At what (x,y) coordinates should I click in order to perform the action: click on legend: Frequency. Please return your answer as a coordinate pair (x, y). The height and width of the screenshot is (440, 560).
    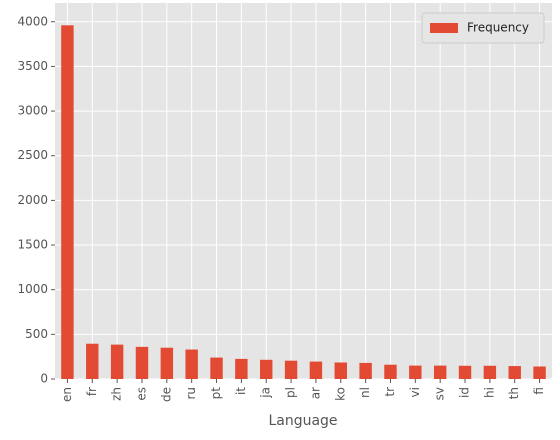
    Looking at the image, I should click on (483, 28).